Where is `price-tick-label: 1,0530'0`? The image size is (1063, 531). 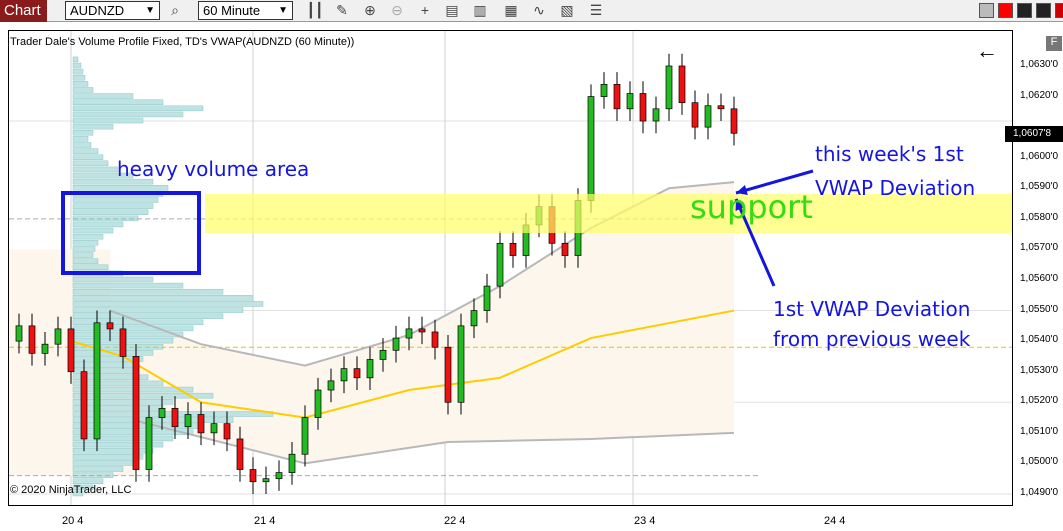 price-tick-label: 1,0530'0 is located at coordinates (1039, 370).